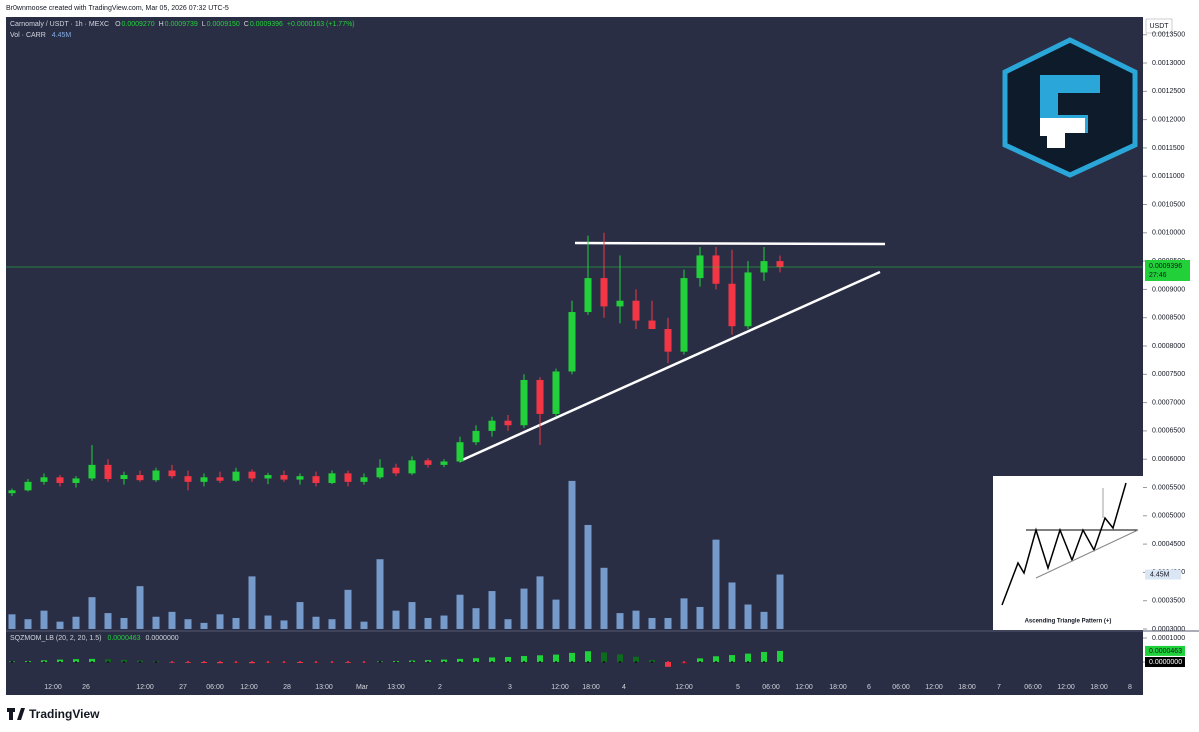  What do you see at coordinates (62, 35) in the screenshot?
I see `volume-value: 4.45M` at bounding box center [62, 35].